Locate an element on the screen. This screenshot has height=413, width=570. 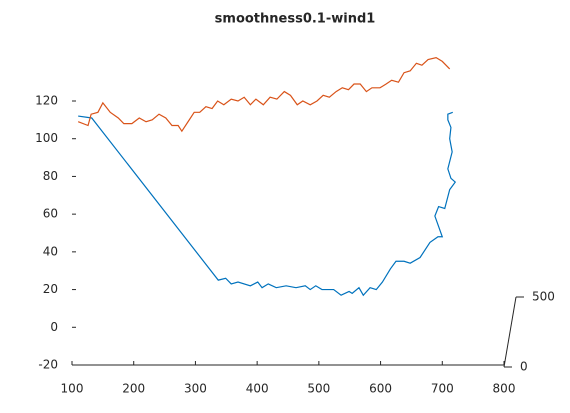
y-tick-label: 100 is located at coordinates (46, 138).